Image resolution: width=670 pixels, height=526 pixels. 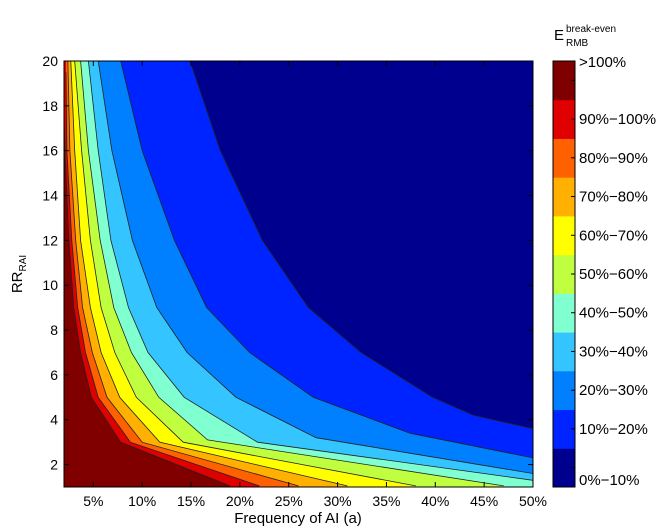 I want to click on y-tick-label: 12, so click(x=50, y=240).